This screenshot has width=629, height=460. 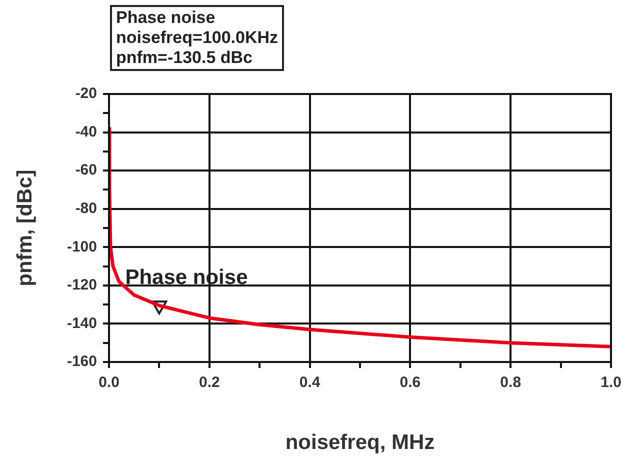 What do you see at coordinates (310, 383) in the screenshot?
I see `x-tick-label: 0.4` at bounding box center [310, 383].